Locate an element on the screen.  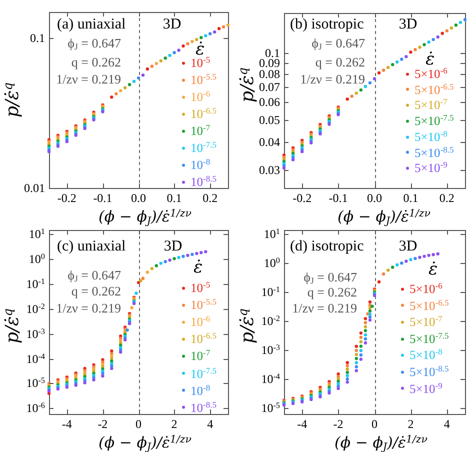
y-tick-label: 0.04 is located at coordinates (269, 142).